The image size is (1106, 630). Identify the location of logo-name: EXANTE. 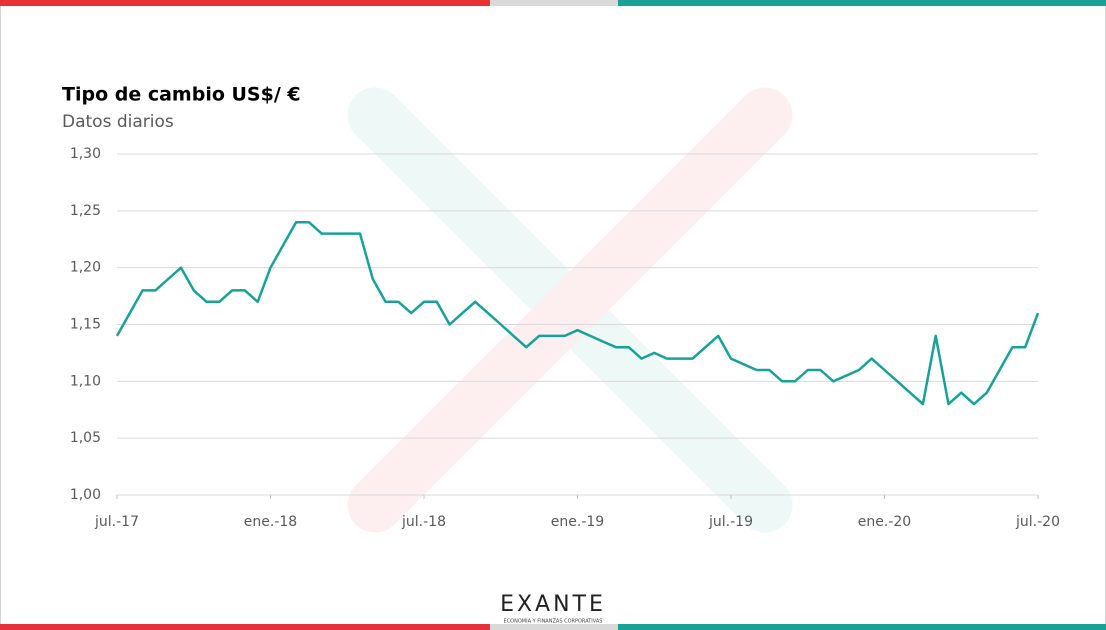
(553, 604).